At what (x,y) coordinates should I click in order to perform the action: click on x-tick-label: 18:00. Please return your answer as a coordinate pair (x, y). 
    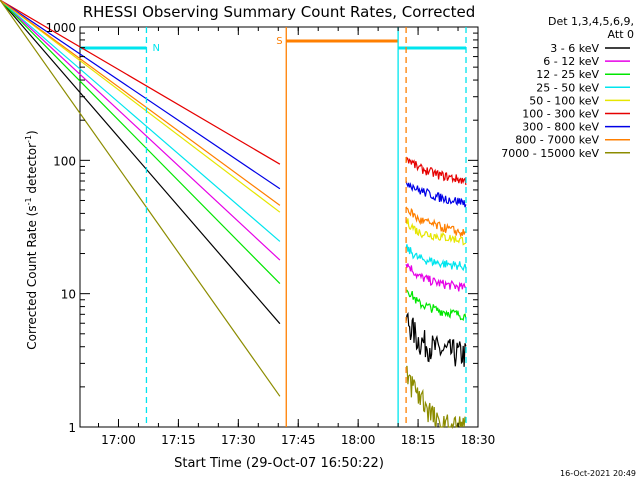
    Looking at the image, I should click on (358, 440).